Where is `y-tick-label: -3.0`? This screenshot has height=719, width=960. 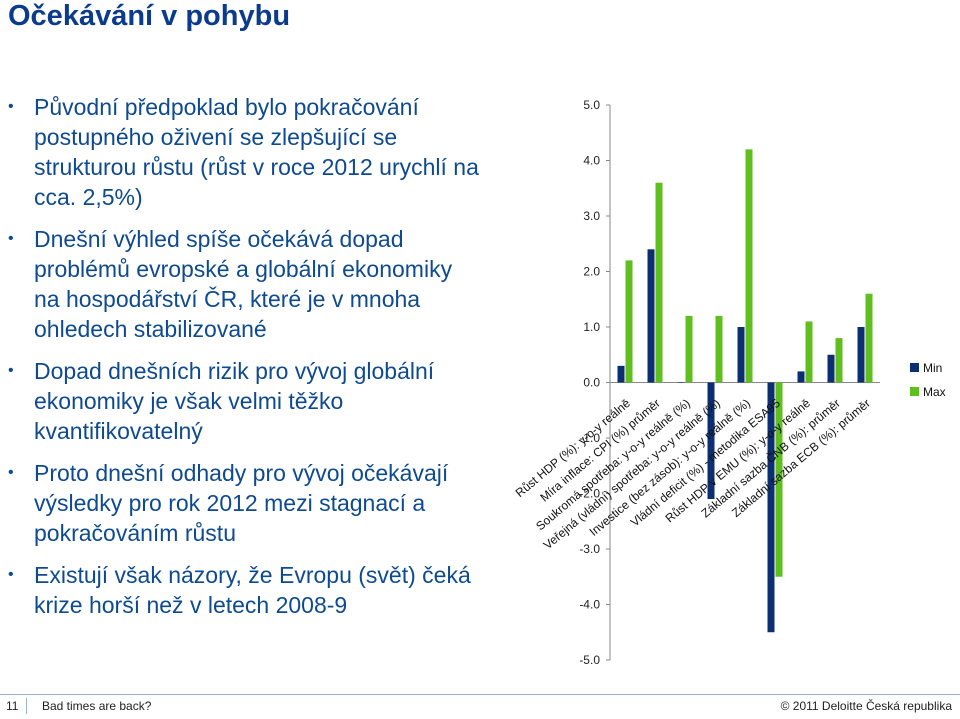
y-tick-label: -3.0 is located at coordinates (589, 549).